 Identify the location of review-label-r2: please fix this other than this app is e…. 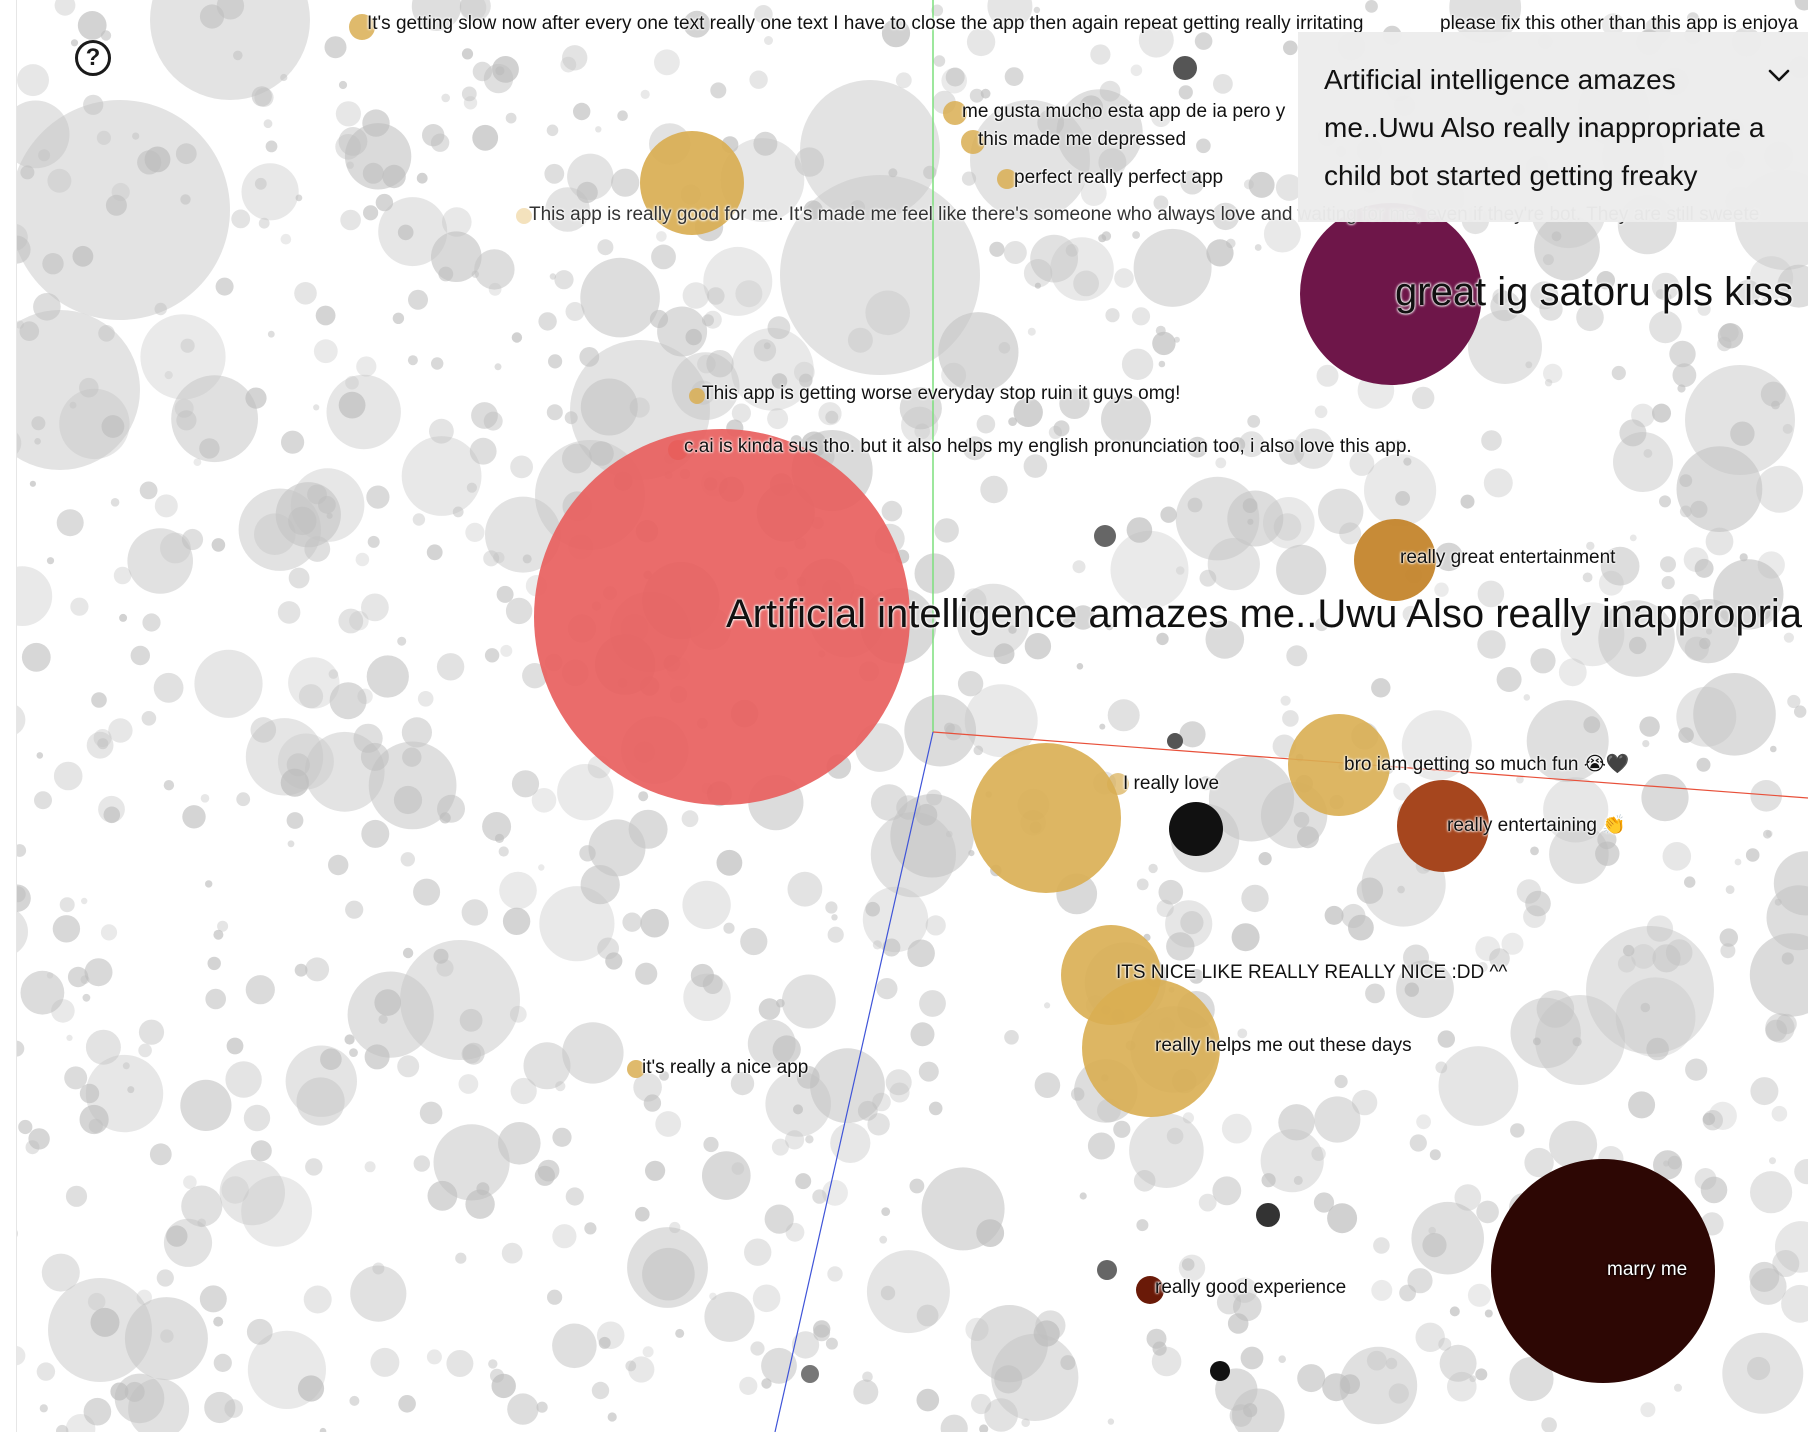
(1619, 23).